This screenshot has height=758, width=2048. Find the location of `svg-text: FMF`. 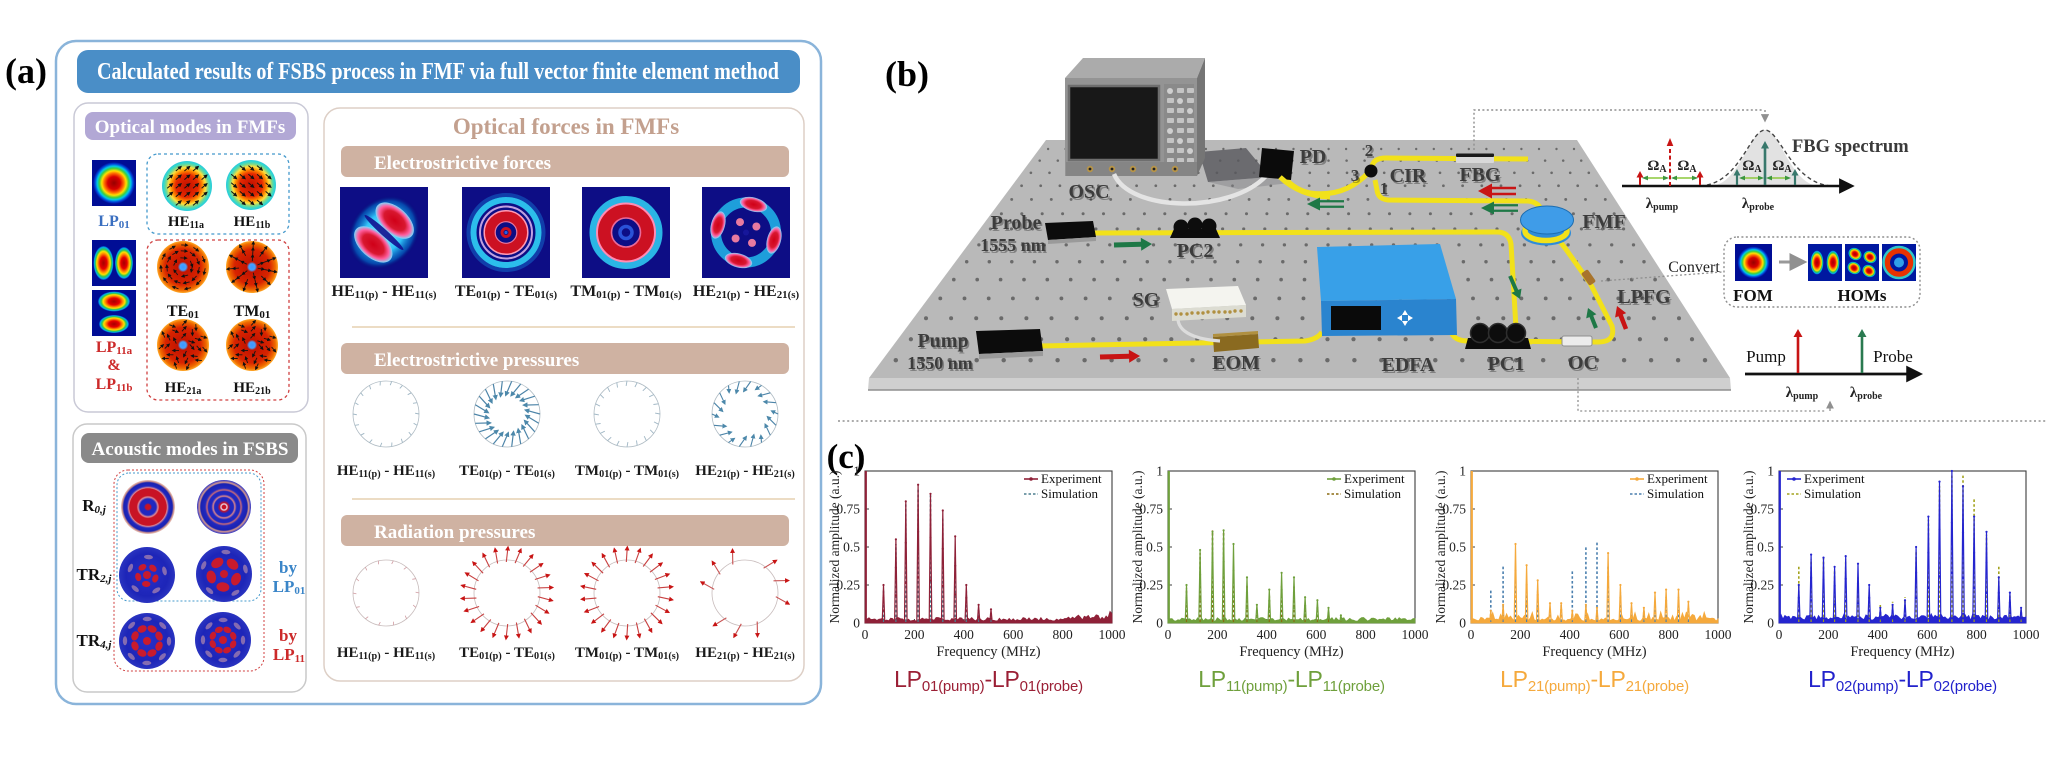

svg-text: FMF is located at coordinates (1603, 222).